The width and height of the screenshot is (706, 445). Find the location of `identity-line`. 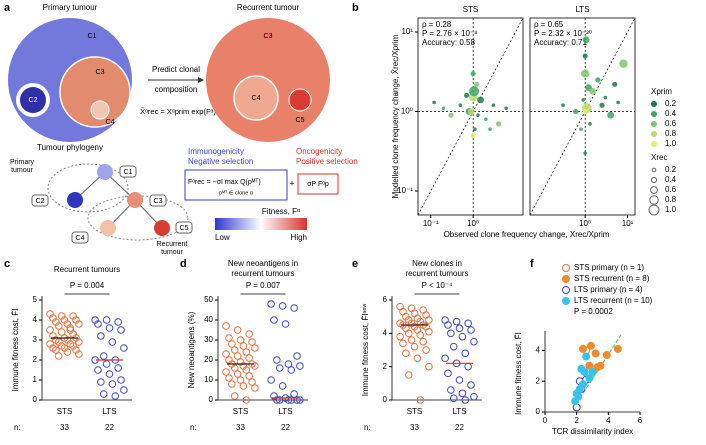

identity-line is located at coordinates (582, 116).